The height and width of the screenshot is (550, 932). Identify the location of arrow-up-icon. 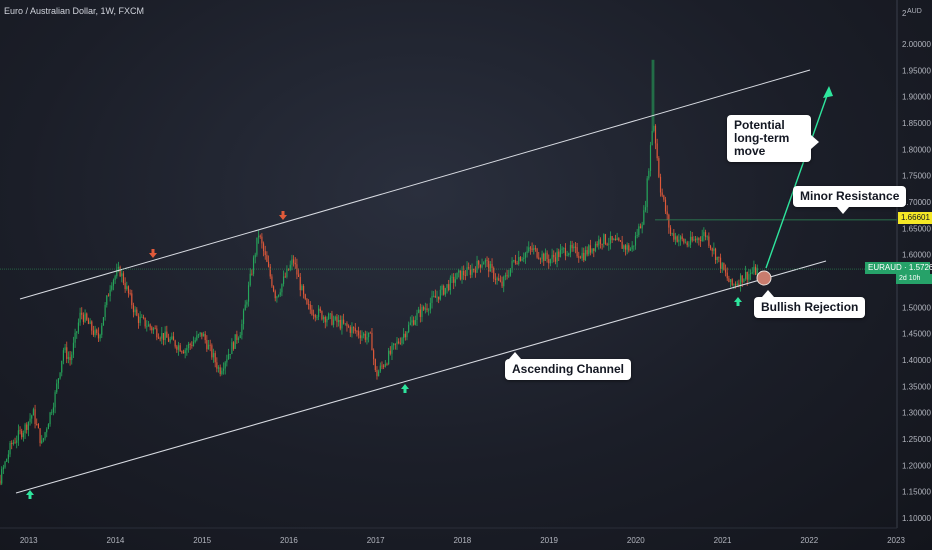
(30, 494).